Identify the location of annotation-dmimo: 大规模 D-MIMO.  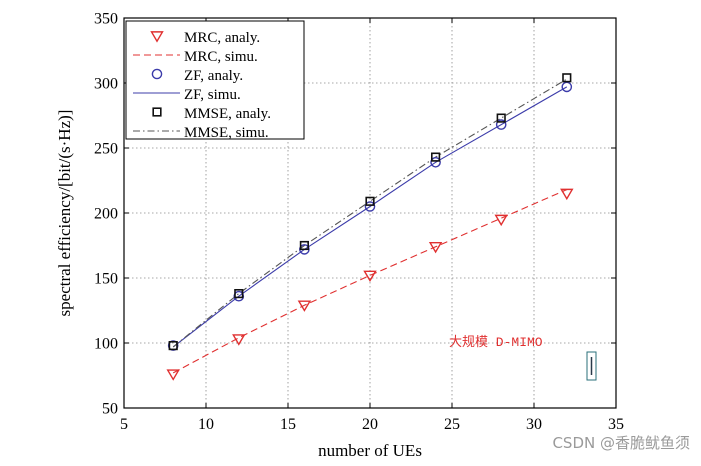
(496, 342).